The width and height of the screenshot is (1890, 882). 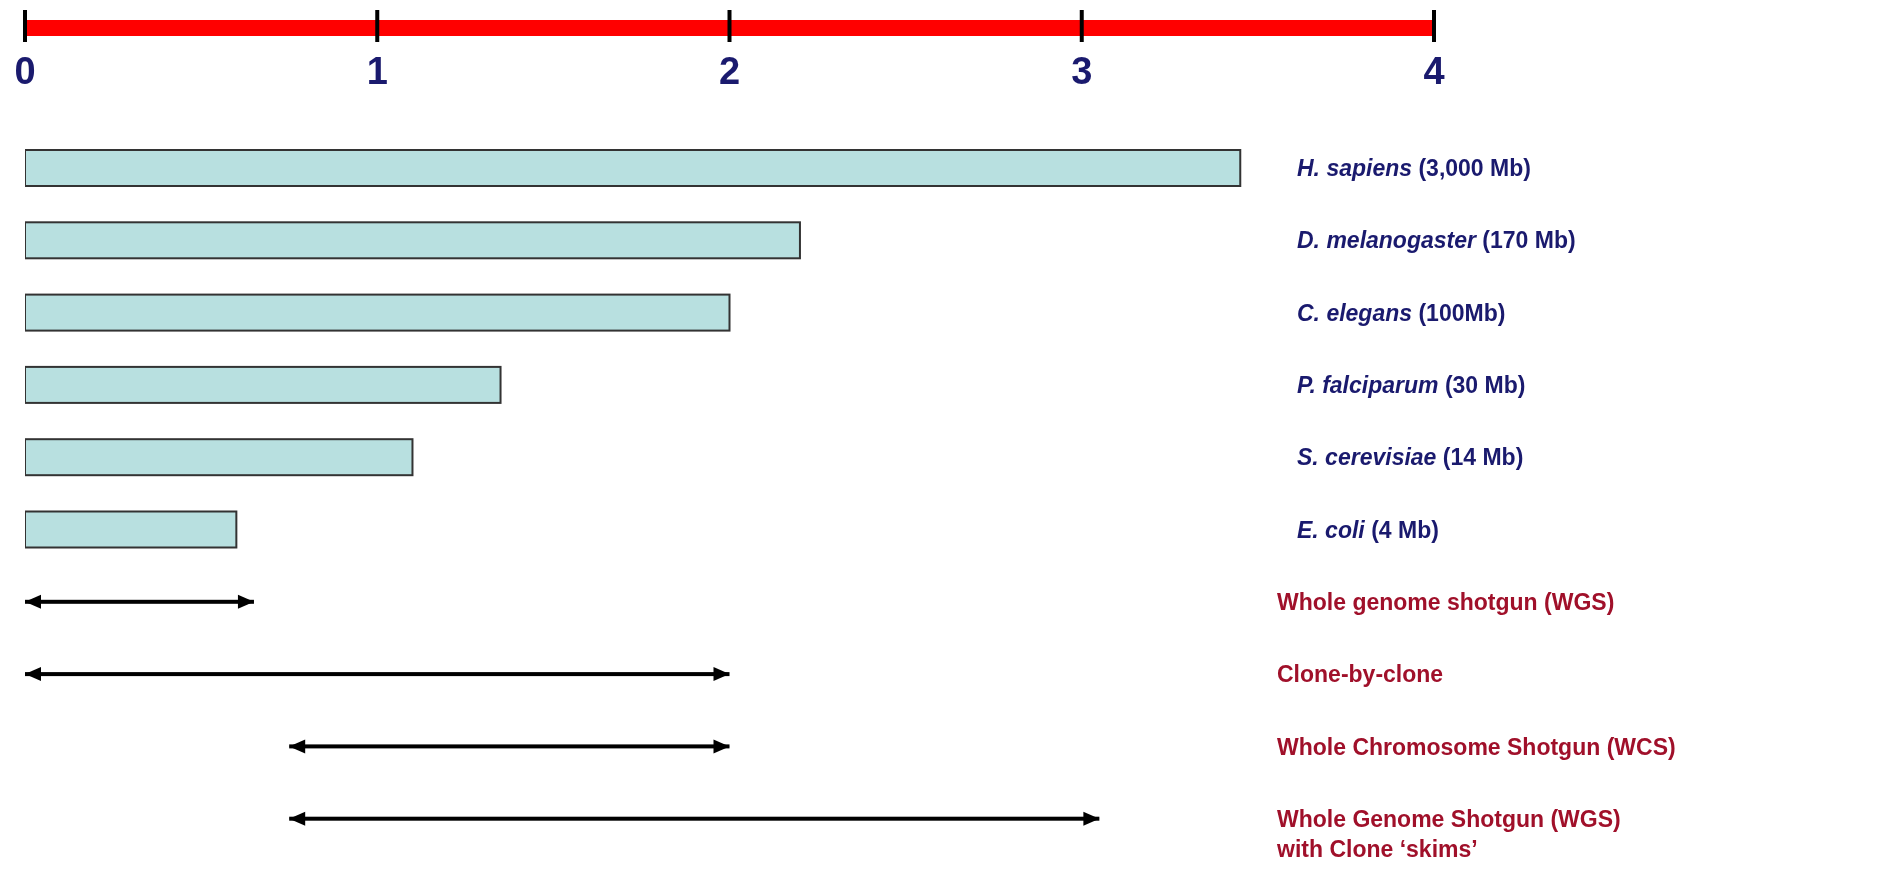 I want to click on y-tick-label: H. sapiens (3,000 Mb), so click(x=1414, y=168).